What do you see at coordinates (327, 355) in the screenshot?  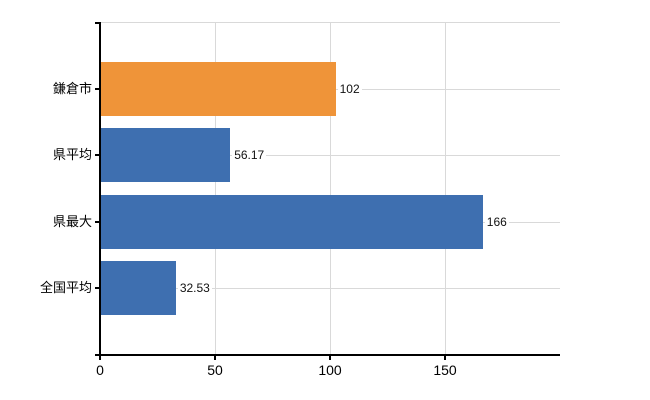 I see `x-axis-line` at bounding box center [327, 355].